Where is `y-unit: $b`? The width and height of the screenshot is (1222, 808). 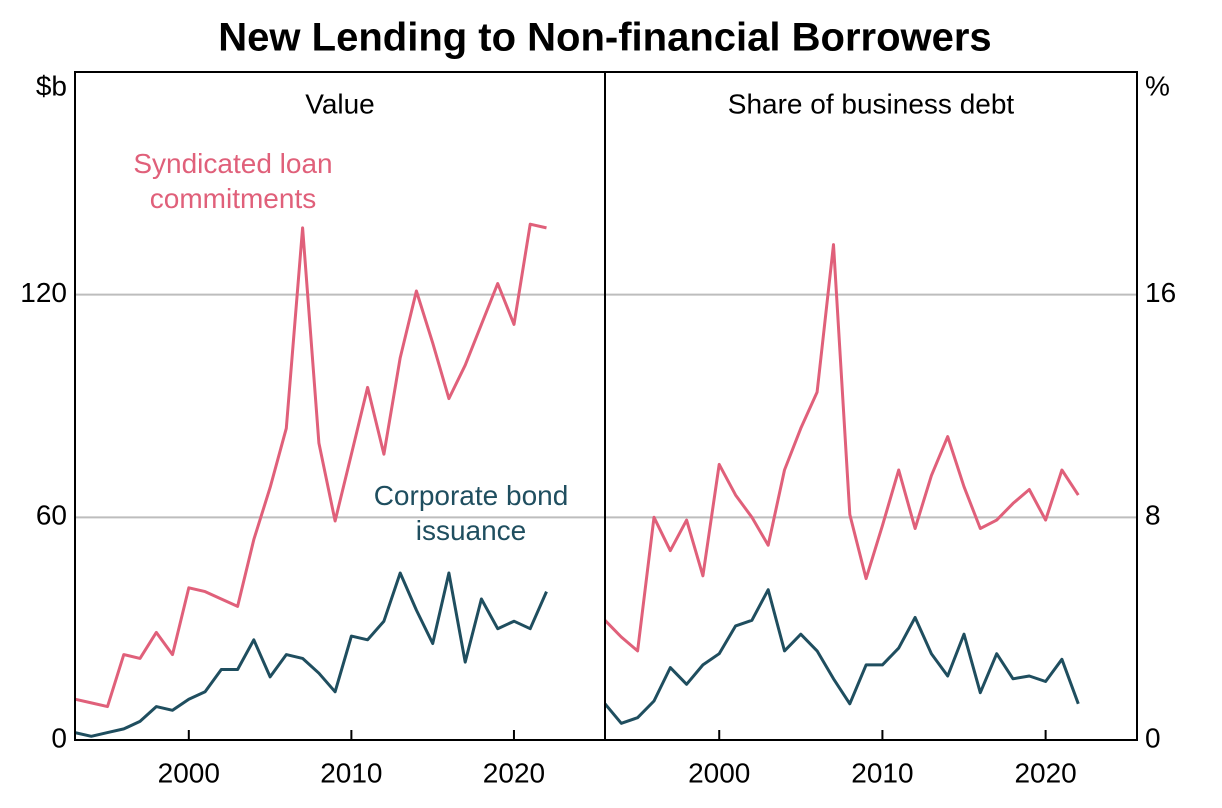 y-unit: $b is located at coordinates (51, 85).